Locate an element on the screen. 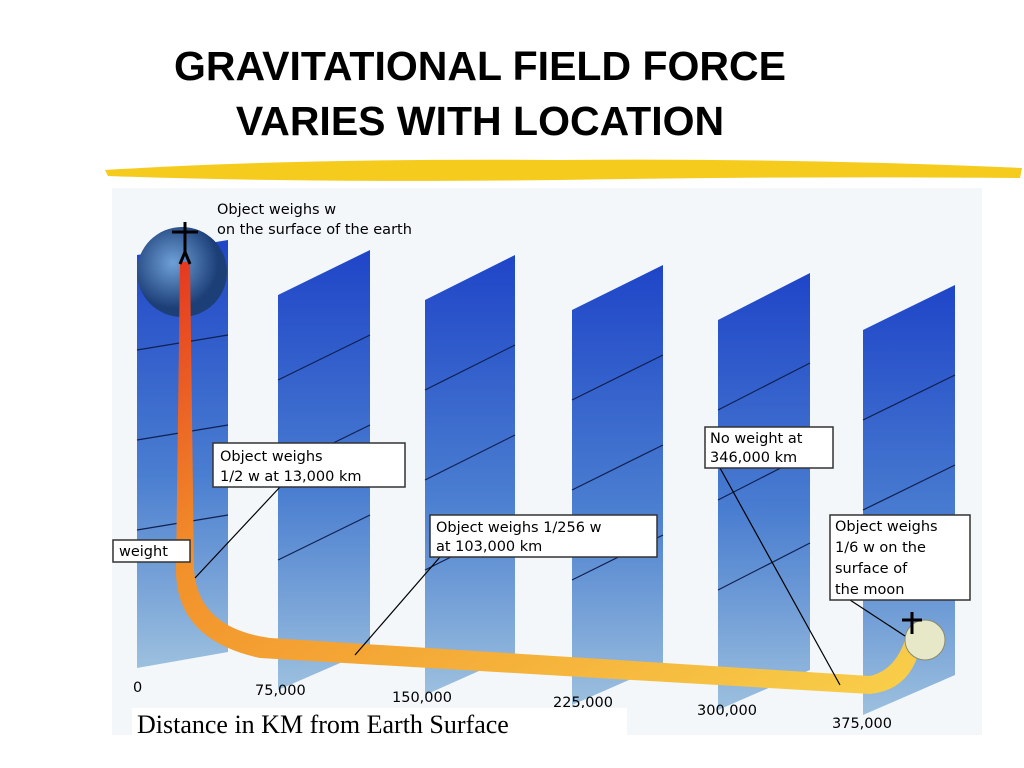 The height and width of the screenshot is (768, 1024). callout-text: 1/6 w on the is located at coordinates (880, 548).